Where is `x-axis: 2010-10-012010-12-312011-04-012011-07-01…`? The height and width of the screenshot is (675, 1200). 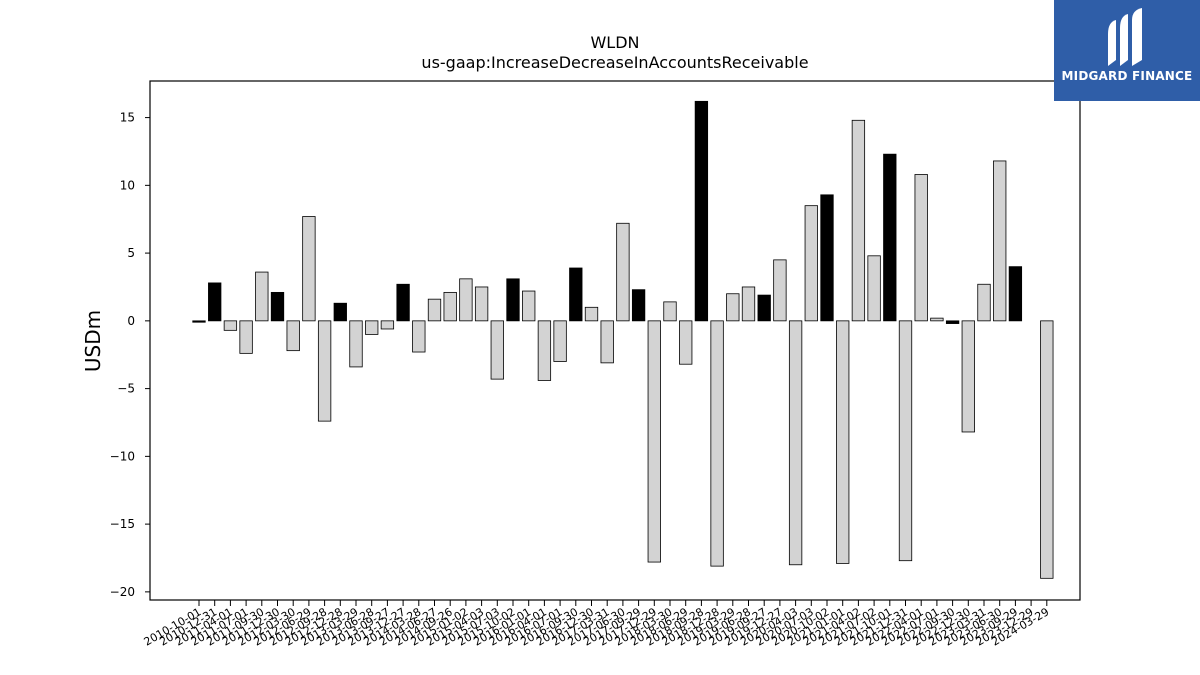
x-axis: 2010-10-012010-12-312011-04-012011-07-01… is located at coordinates (596, 624).